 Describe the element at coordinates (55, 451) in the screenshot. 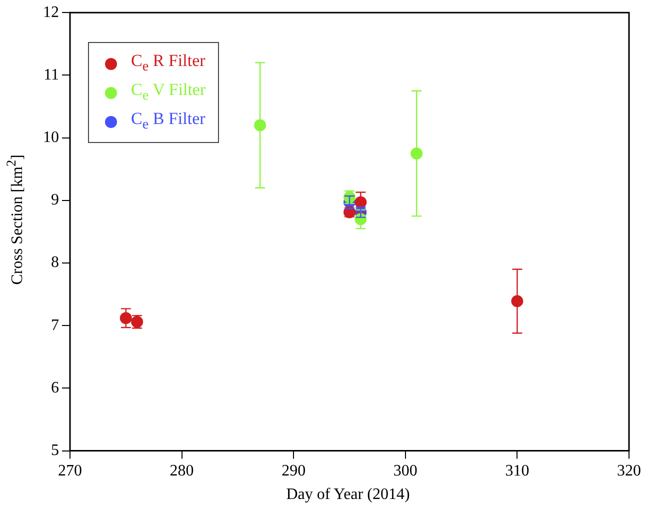

I see `y-tick-label: 5` at that location.